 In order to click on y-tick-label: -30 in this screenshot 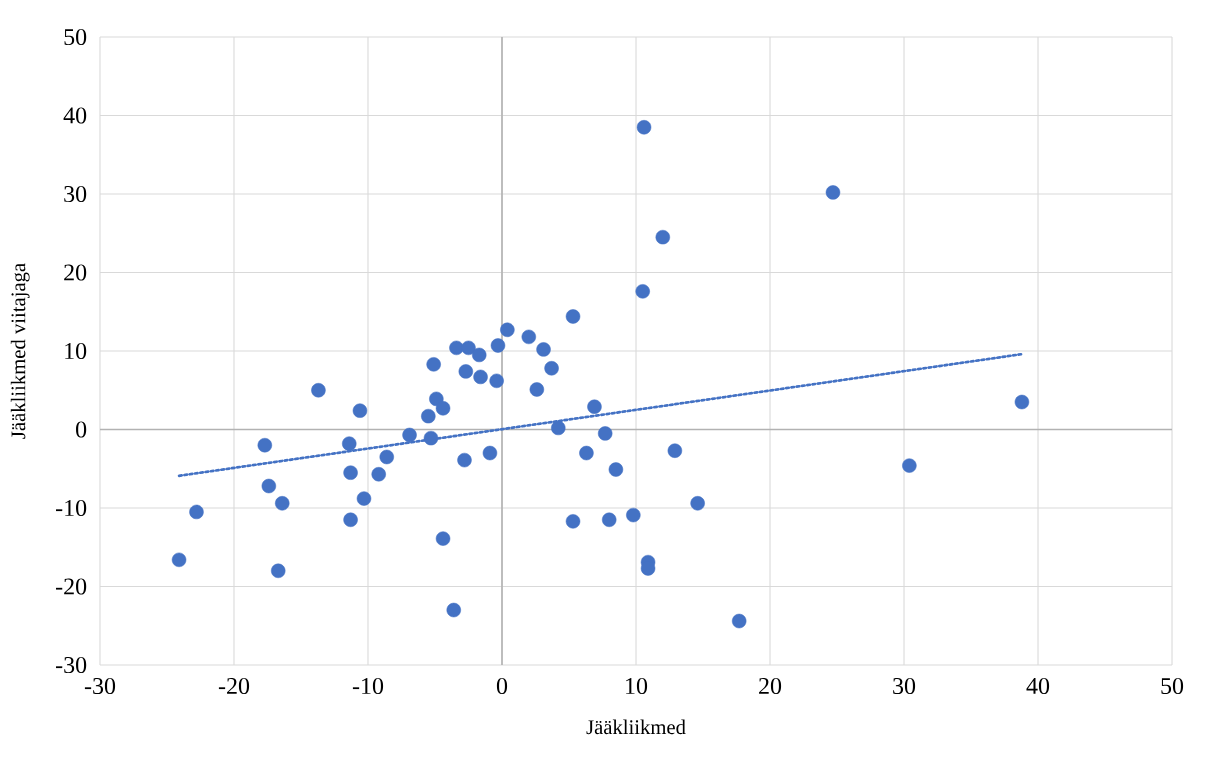, I will do `click(71, 665)`.